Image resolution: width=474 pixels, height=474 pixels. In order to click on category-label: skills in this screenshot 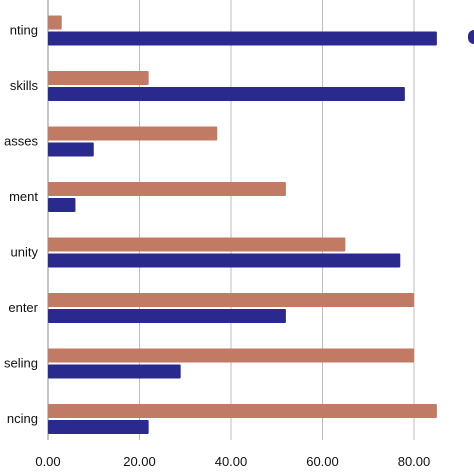, I will do `click(24, 85)`.